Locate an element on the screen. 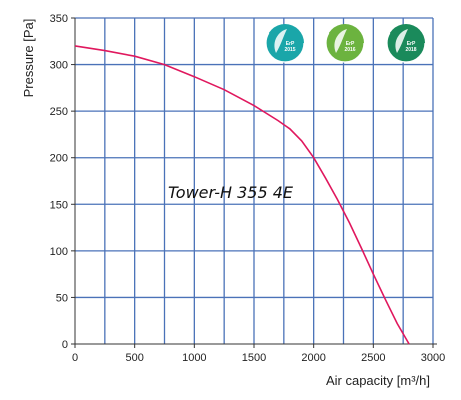  x-axis-label: Air capacity [m³/h] is located at coordinates (378, 380).